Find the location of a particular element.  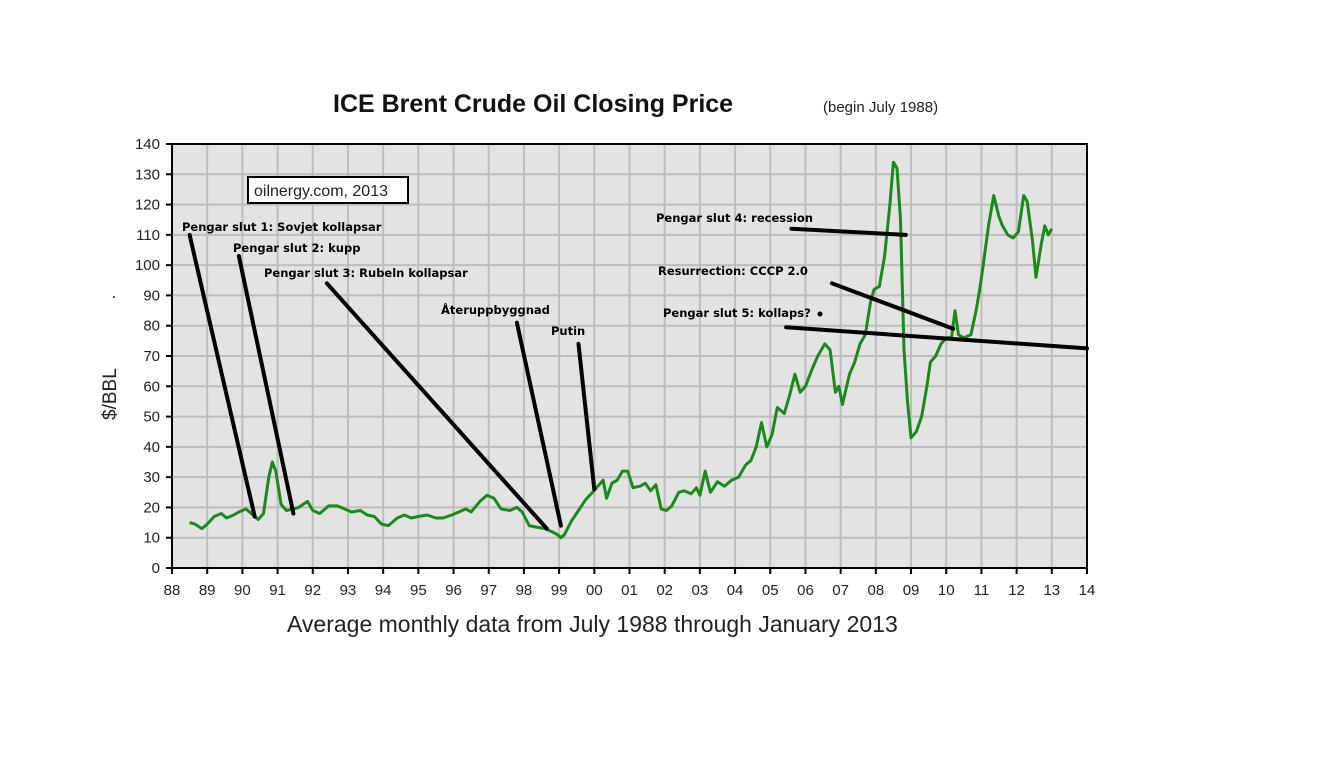

x-tick-label: 90 is located at coordinates (242, 590).